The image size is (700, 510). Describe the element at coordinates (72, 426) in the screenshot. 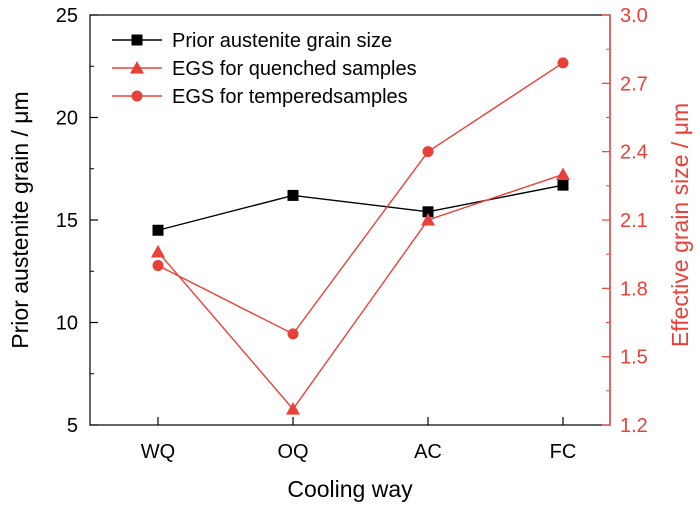

I see `left-tick-label: 5` at that location.